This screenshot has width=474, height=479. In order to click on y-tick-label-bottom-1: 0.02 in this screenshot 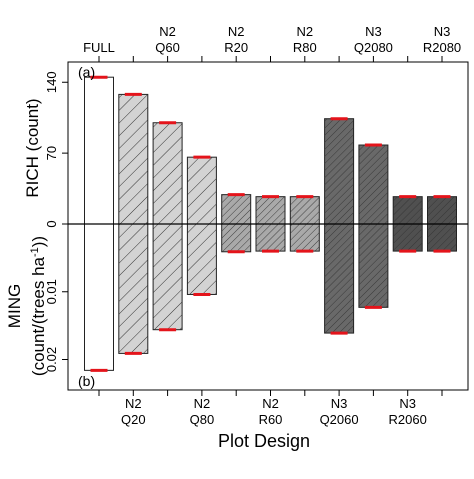, I will do `click(51, 359)`.